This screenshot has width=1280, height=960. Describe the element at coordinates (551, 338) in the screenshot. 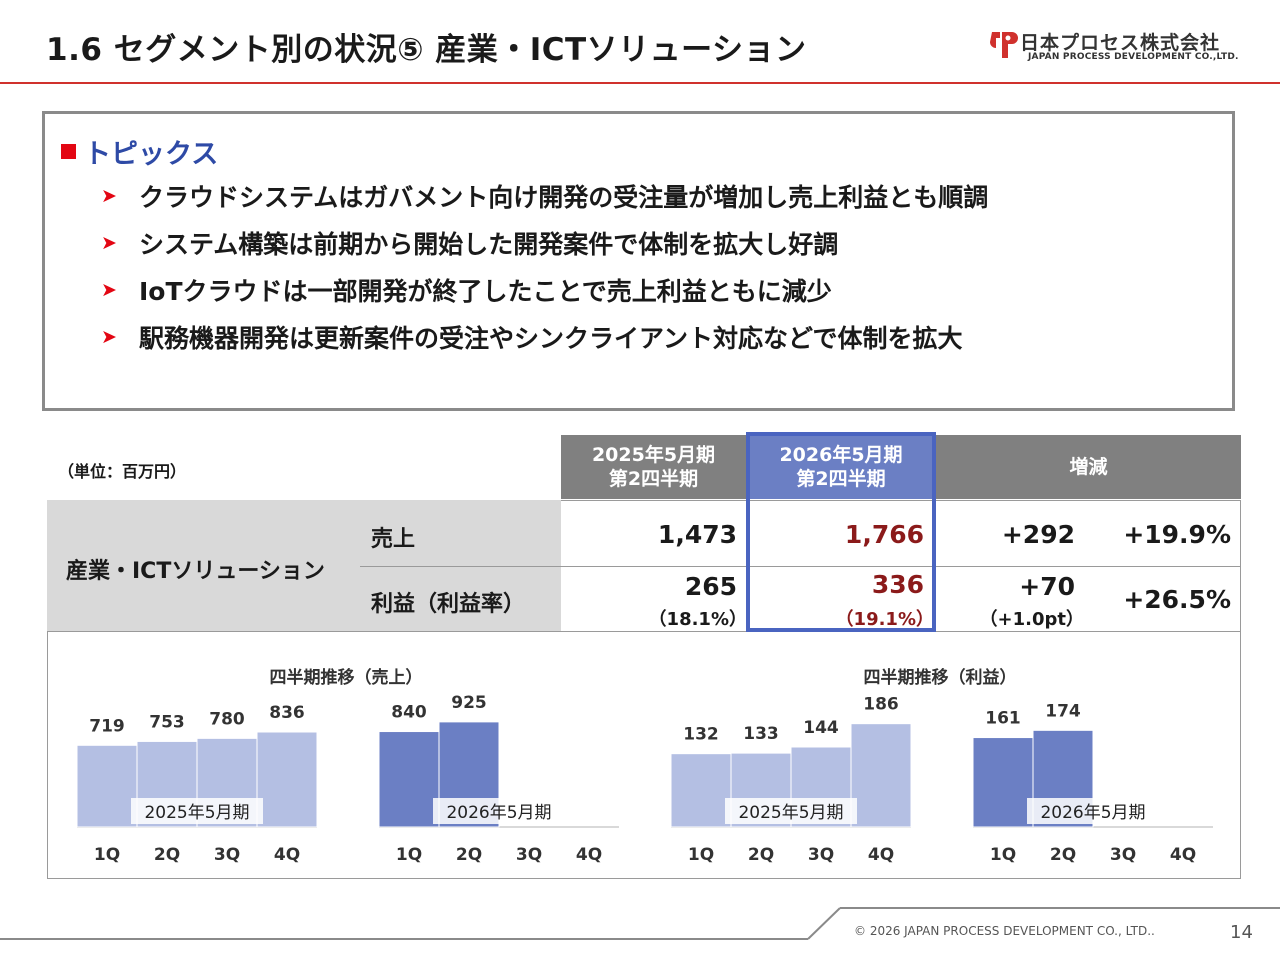

I see `topic-text: 駅務機器開発は更新案件の受注やシンクライアント対応などで体制を拡大` at that location.